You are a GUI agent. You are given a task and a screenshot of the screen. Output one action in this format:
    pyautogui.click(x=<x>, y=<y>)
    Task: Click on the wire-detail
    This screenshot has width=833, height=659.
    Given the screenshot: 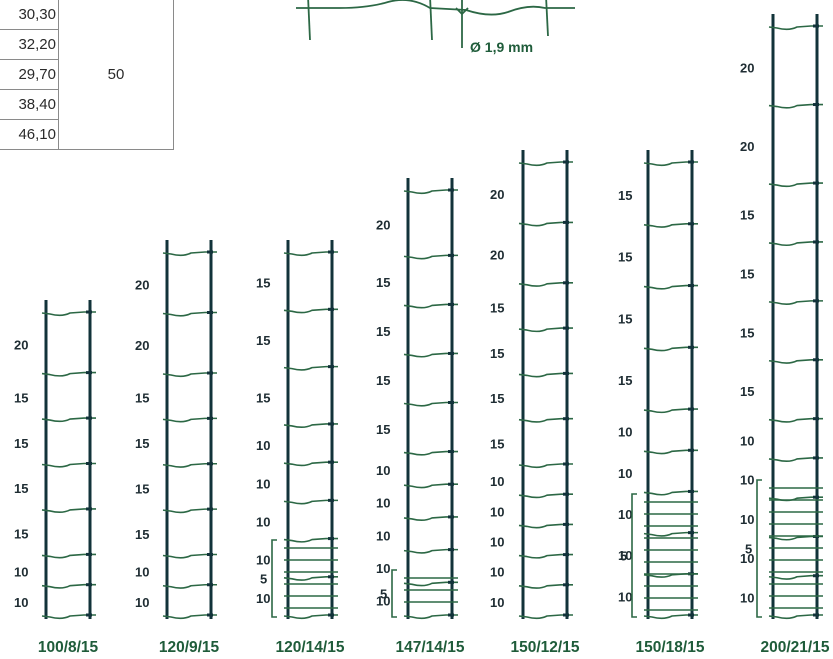 What is the action you would take?
    pyautogui.click(x=435, y=24)
    